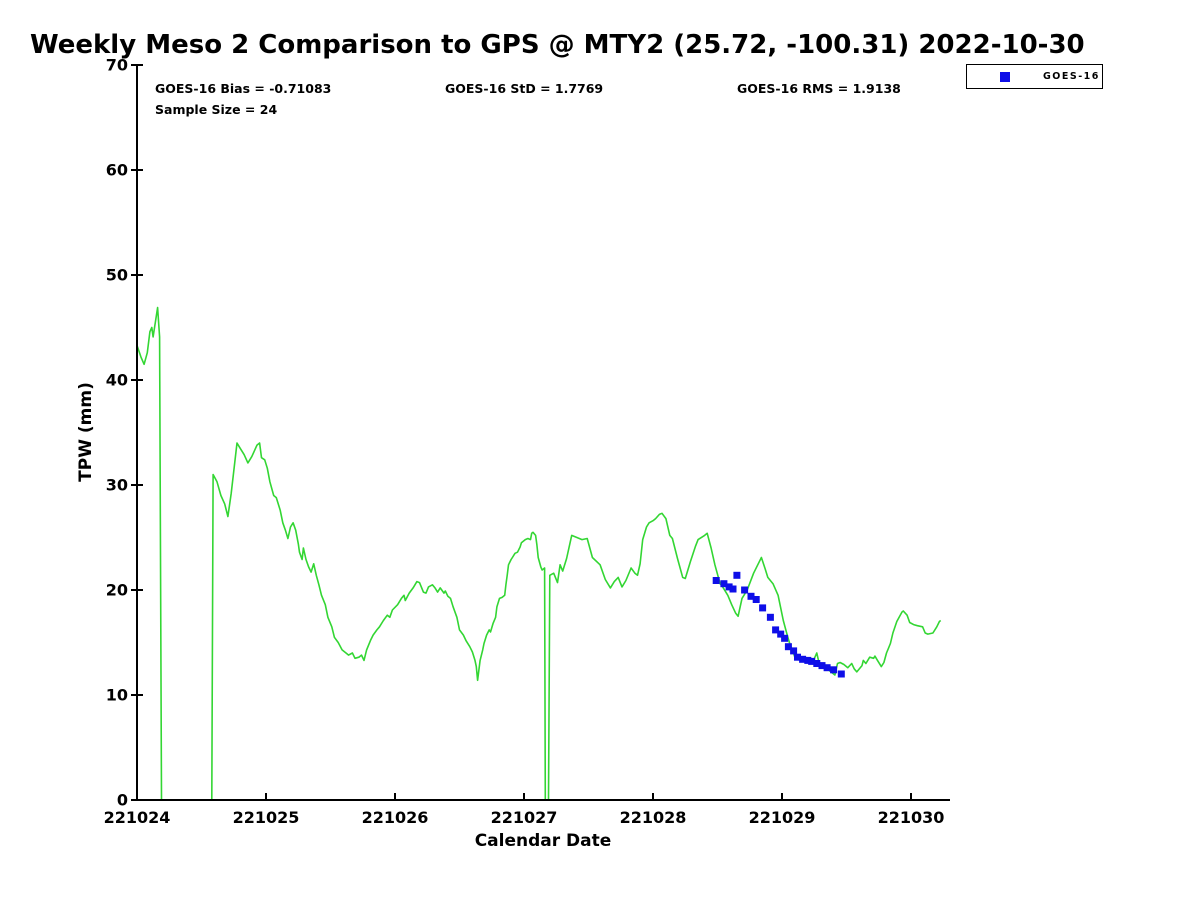  I want to click on x-tick-label: 221029, so click(782, 817).